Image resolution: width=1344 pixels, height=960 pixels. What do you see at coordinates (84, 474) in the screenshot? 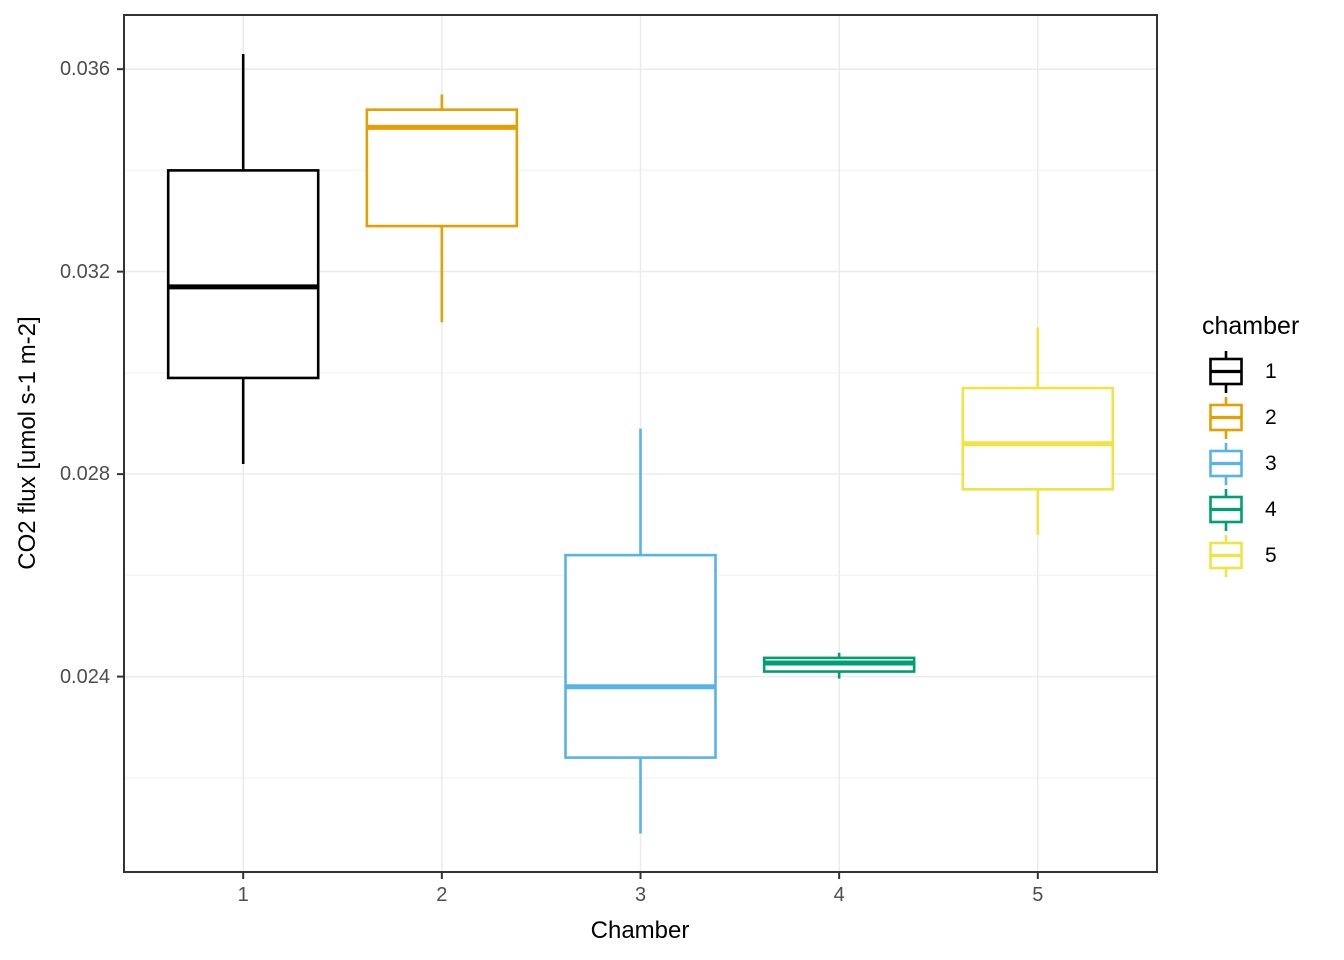
I see `y-tick-label: 0.028` at bounding box center [84, 474].